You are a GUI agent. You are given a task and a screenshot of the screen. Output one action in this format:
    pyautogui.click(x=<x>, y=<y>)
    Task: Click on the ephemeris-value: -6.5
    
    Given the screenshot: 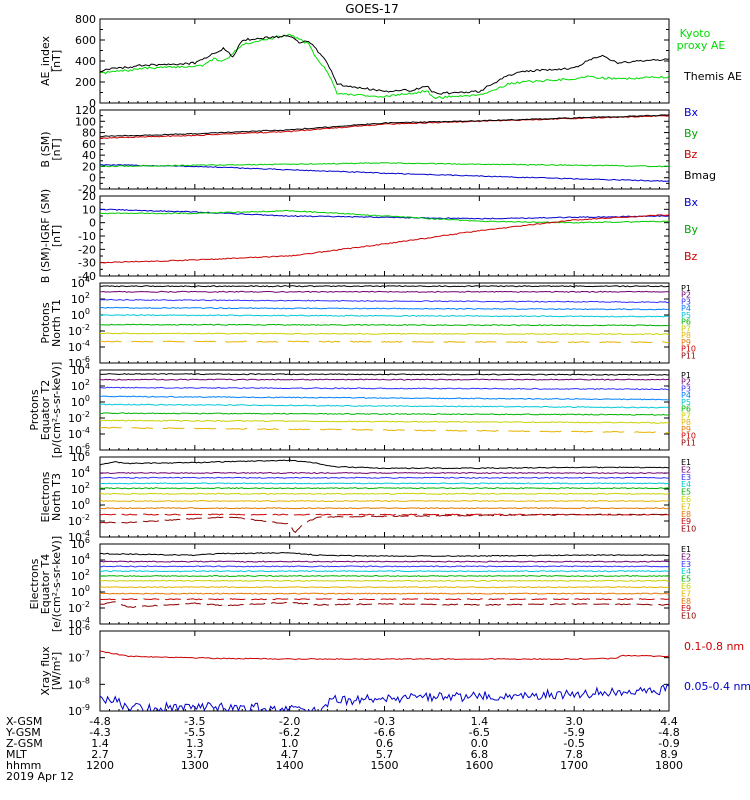 What is the action you would take?
    pyautogui.click(x=479, y=732)
    